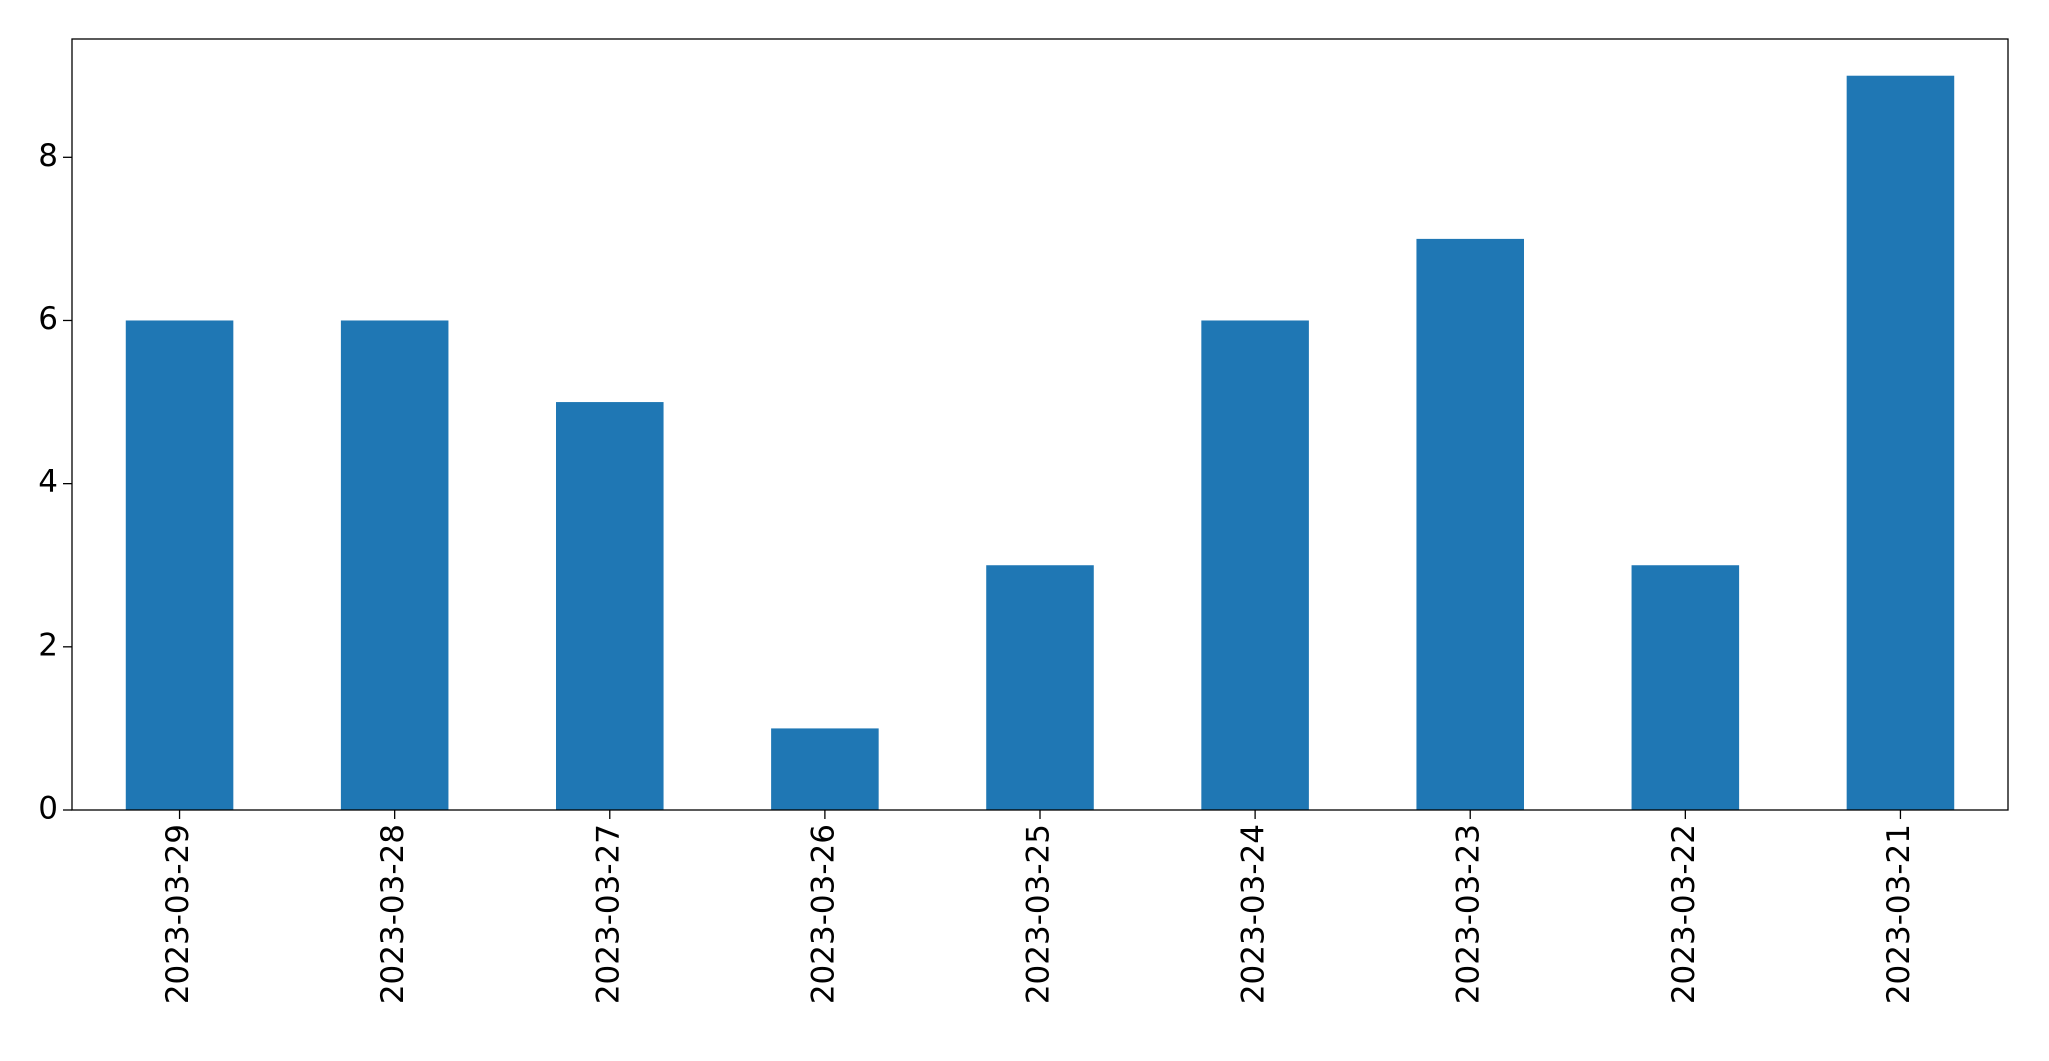 The image size is (2049, 1061). I want to click on x-tick-label: 2023-03-28, so click(393, 914).